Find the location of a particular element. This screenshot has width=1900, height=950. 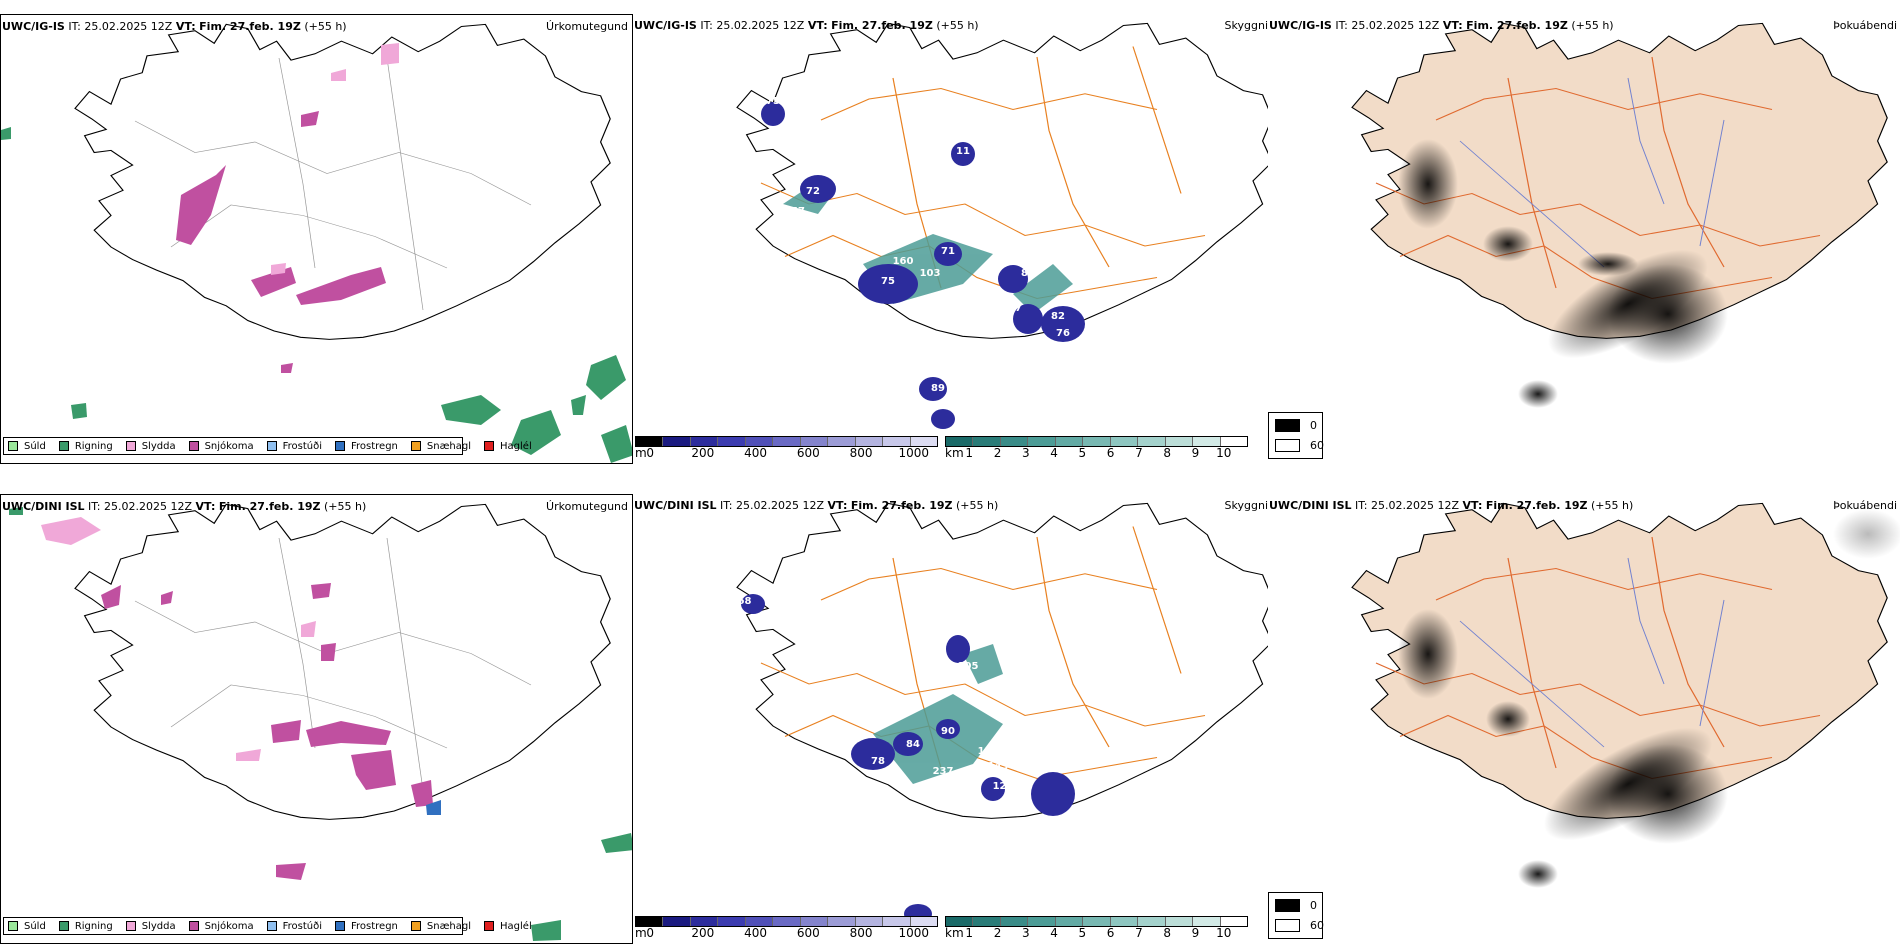

visibility-colorbar: km 1 2 3 4 5 6 7 8 9 10 is located at coordinates (1096, 928).